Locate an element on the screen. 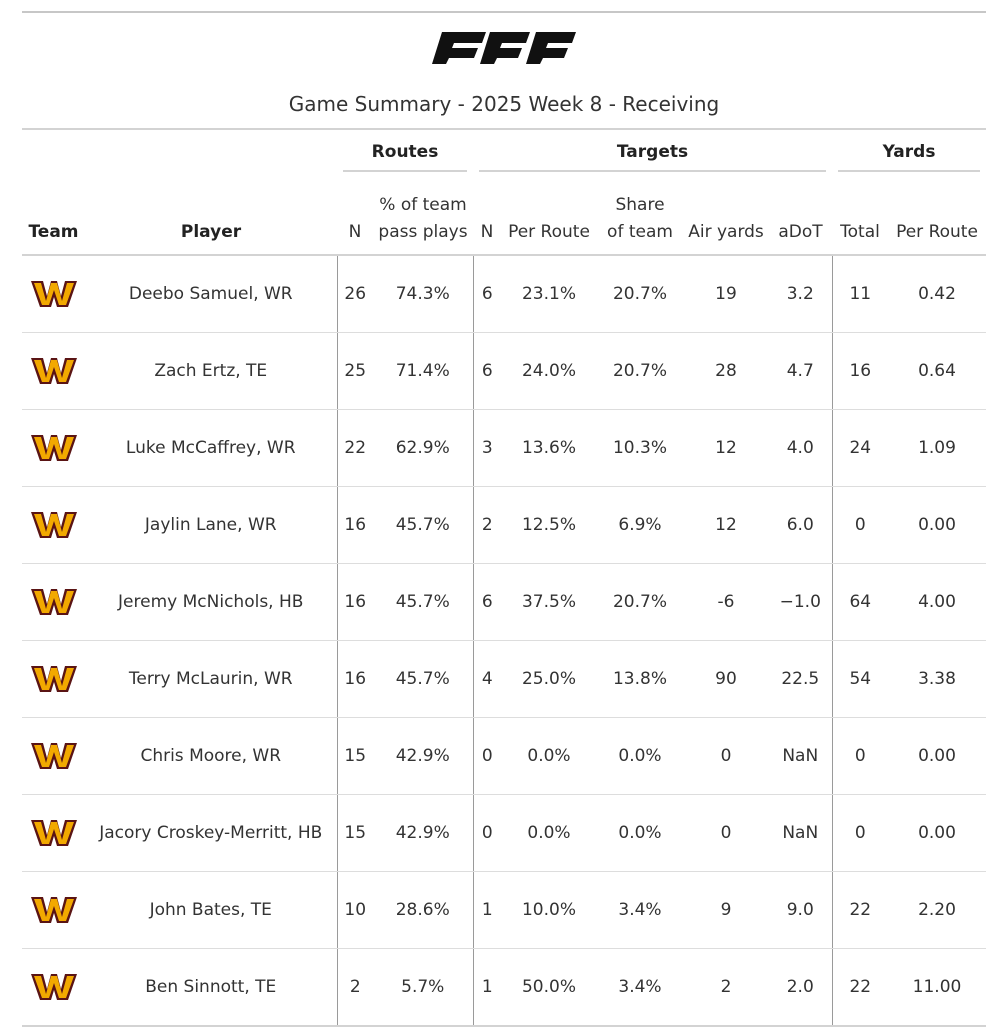 The width and height of the screenshot is (988, 1027). player-name: Jaylin Lane, WR is located at coordinates (211, 525).